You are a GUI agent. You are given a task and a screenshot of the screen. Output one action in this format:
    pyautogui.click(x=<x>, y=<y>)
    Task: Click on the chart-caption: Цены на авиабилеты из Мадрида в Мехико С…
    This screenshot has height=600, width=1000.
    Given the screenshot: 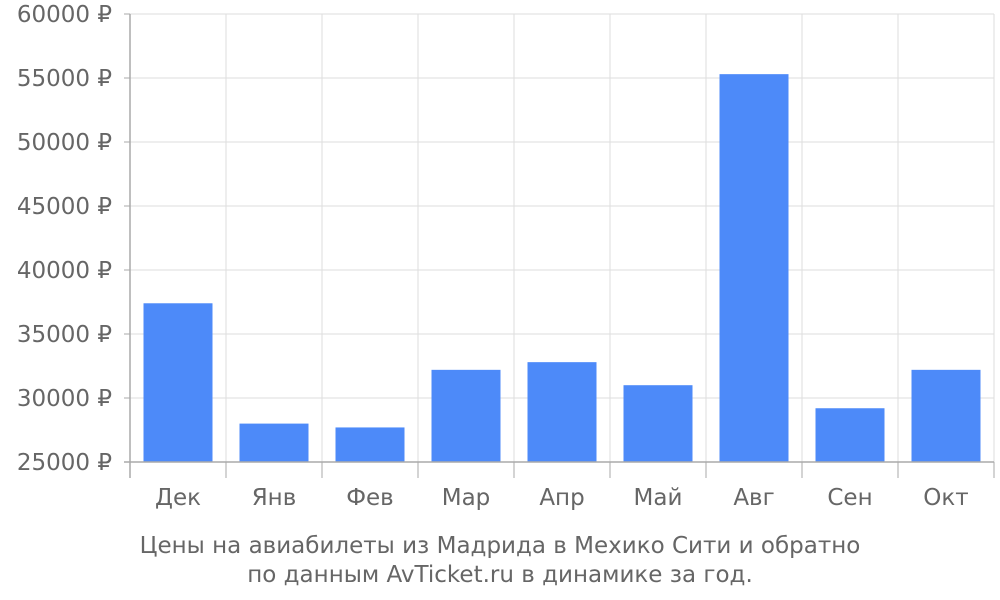 What is the action you would take?
    pyautogui.click(x=500, y=561)
    